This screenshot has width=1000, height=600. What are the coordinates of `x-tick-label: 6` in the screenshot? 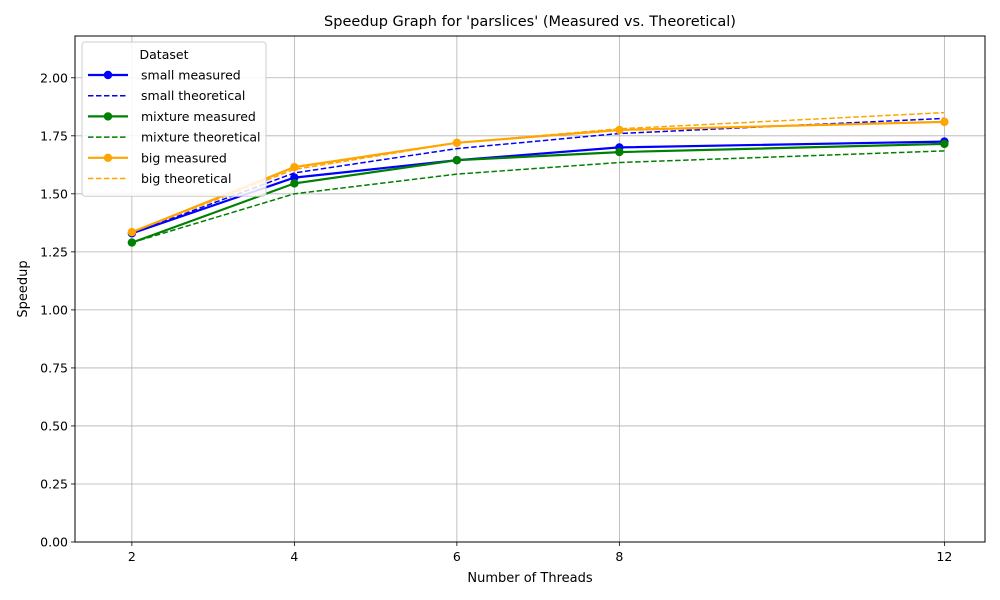 It's located at (457, 556).